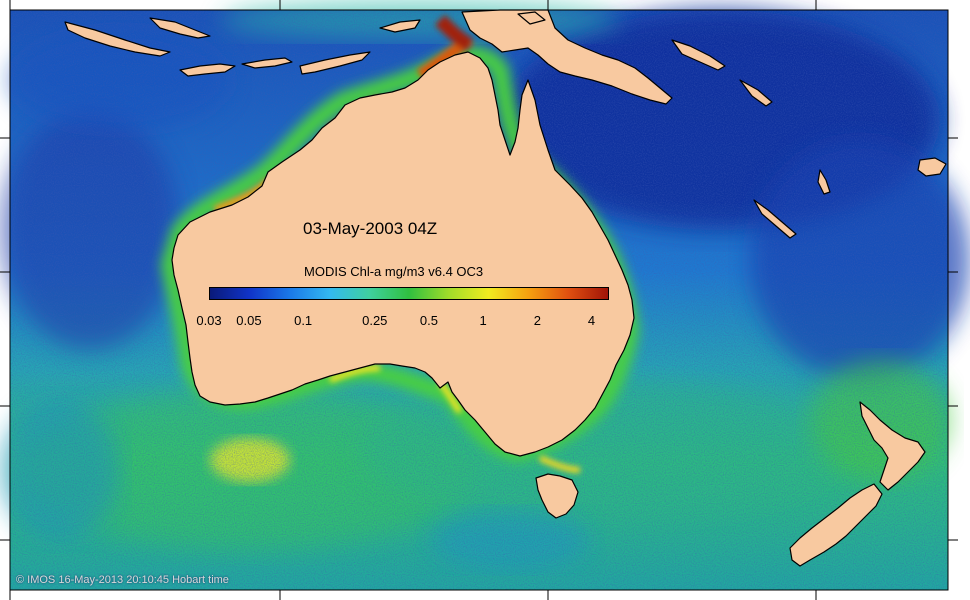 The image size is (970, 600). What do you see at coordinates (567, 57) in the screenshot?
I see `new-guinea-landmass` at bounding box center [567, 57].